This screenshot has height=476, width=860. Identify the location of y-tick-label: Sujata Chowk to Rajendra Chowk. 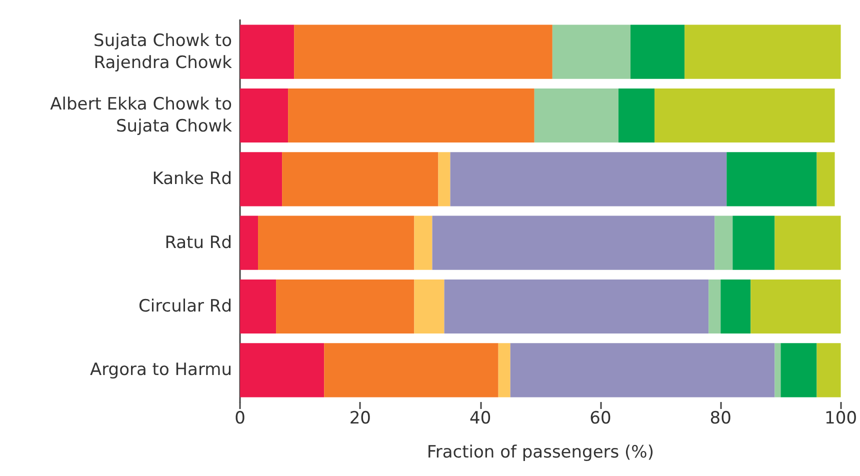
(163, 51).